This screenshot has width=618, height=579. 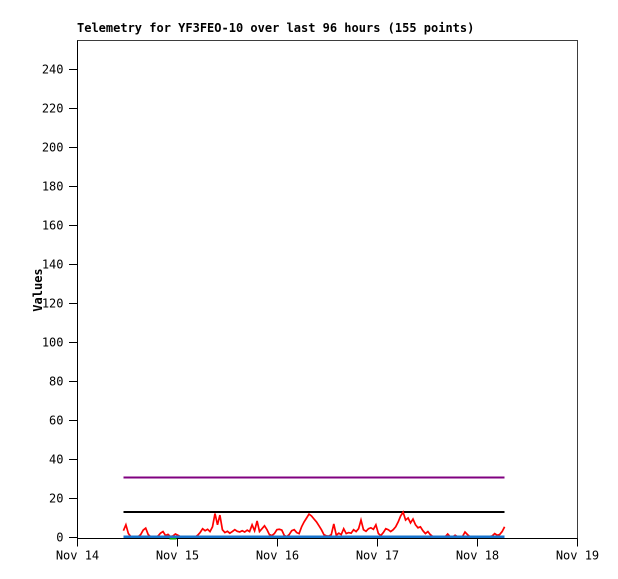 I want to click on y-tick-label: 60, so click(x=56, y=421).